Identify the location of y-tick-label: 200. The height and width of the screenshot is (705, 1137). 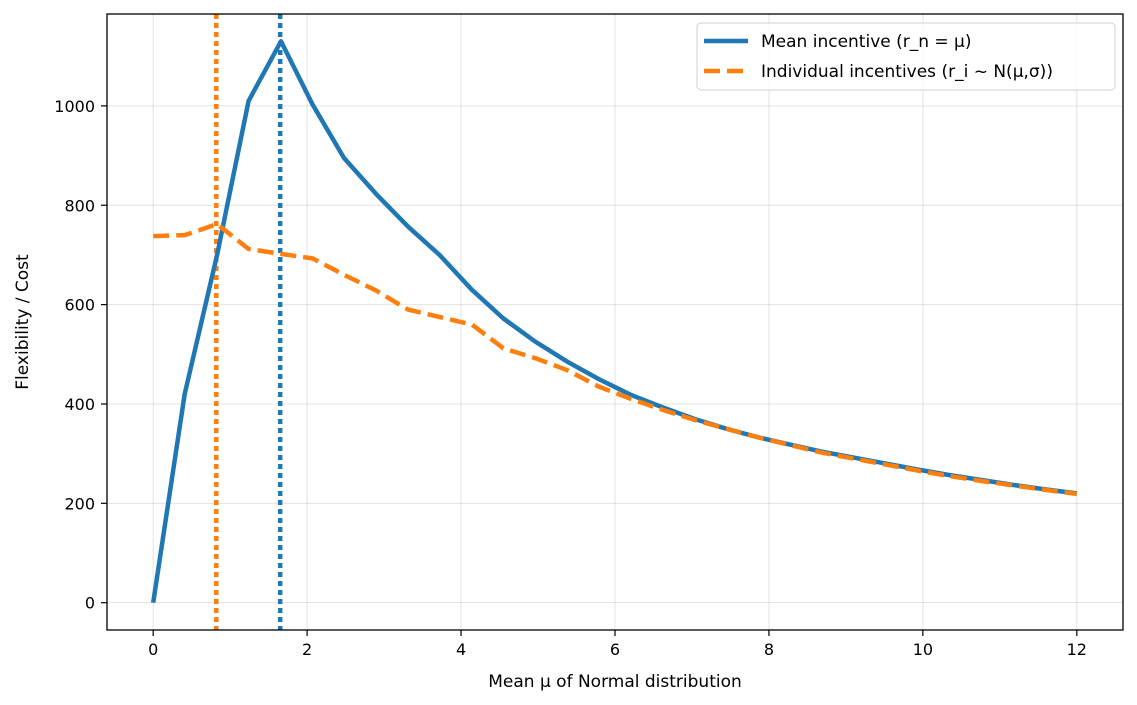
(79, 503).